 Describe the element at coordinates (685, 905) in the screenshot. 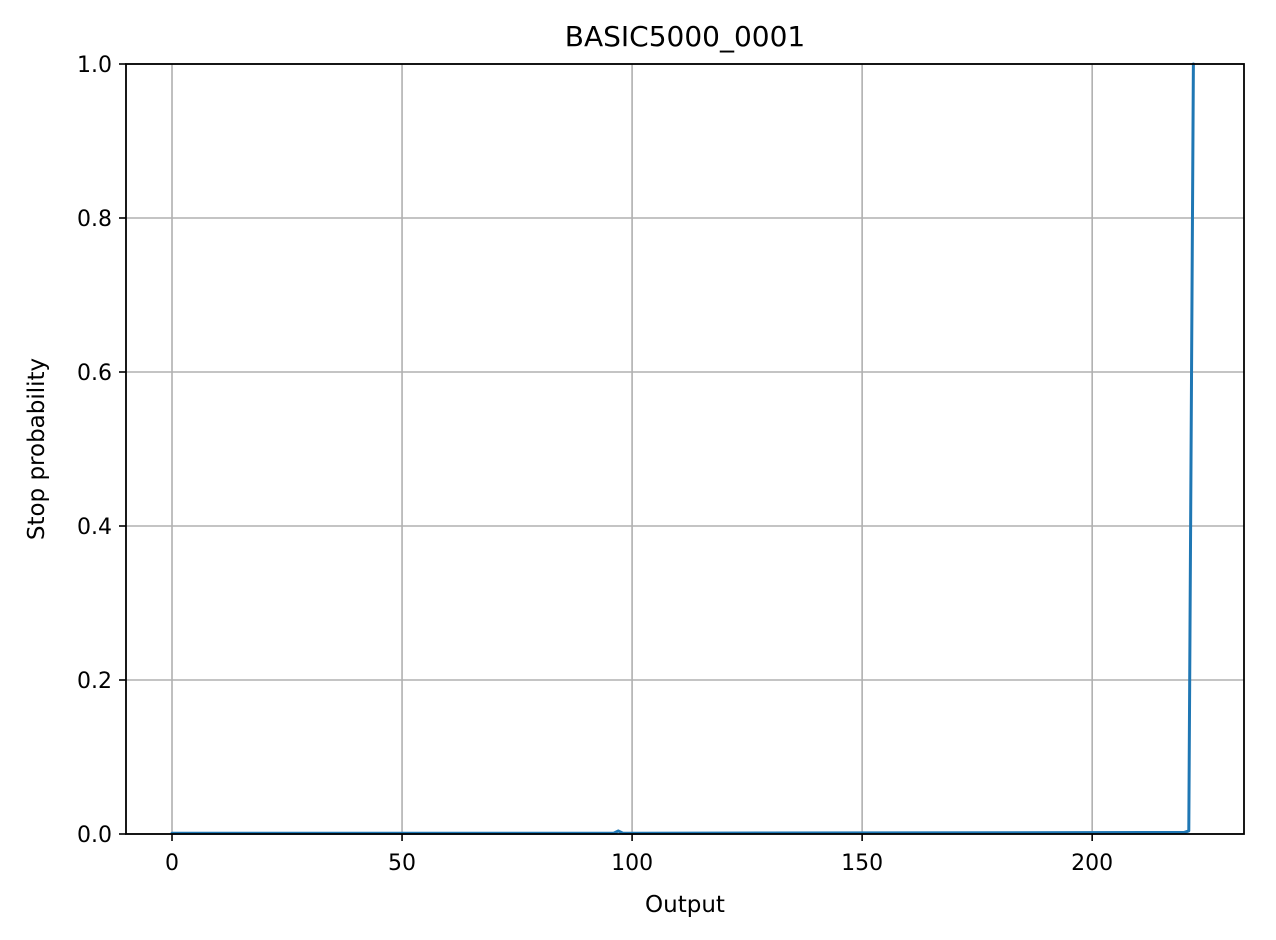

I see `x-axis-label: Output` at that location.